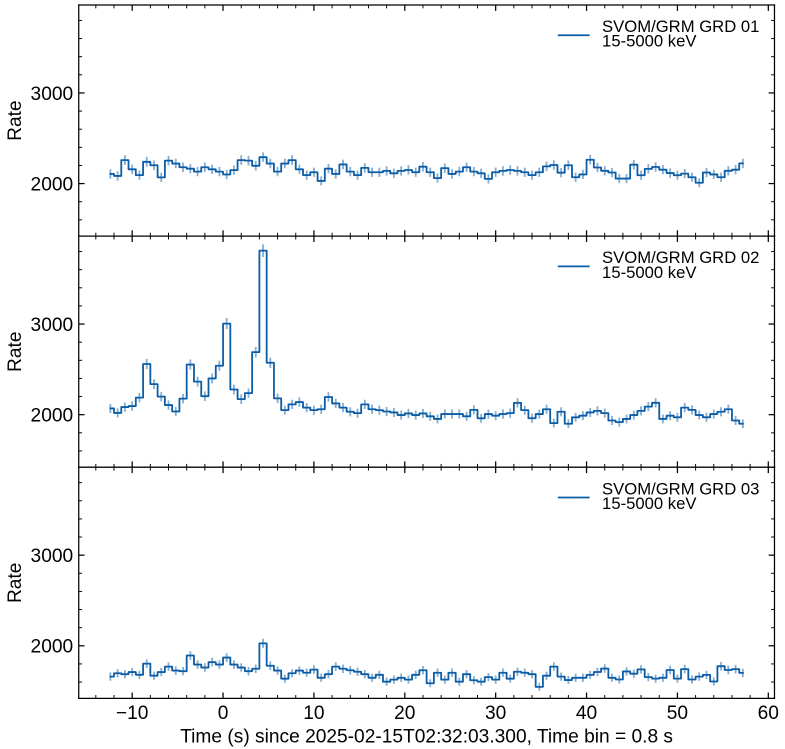 This screenshot has height=749, width=785. Describe the element at coordinates (132, 713) in the screenshot. I see `svg-text: −10` at that location.